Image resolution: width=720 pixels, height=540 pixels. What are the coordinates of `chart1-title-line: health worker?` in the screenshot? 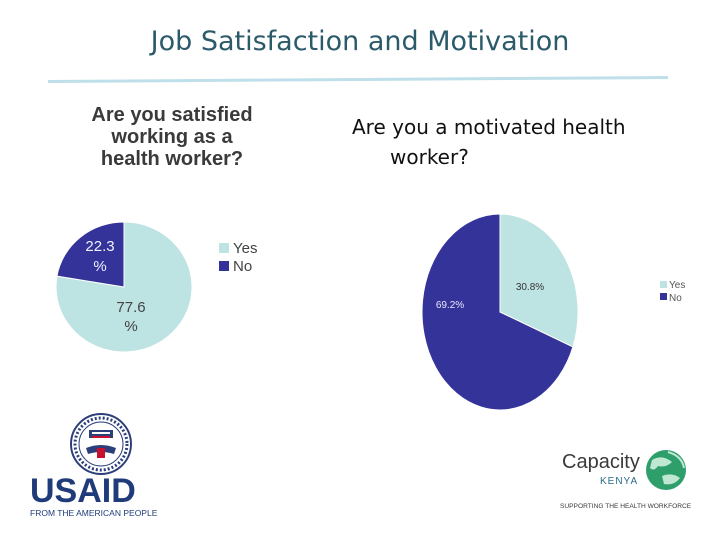 It's located at (172, 159).